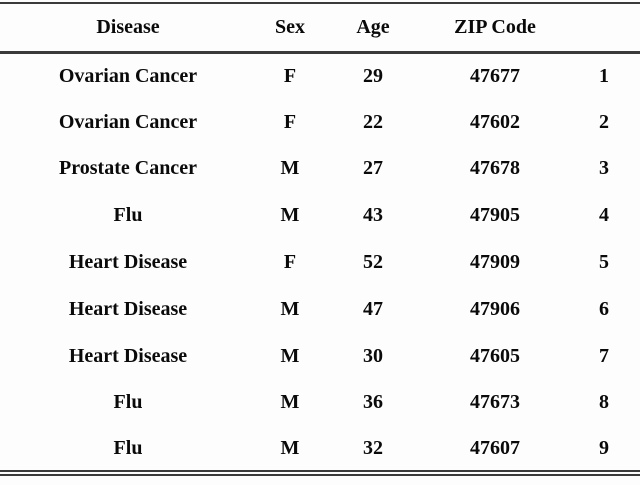 This screenshot has width=640, height=485. What do you see at coordinates (373, 355) in the screenshot?
I see `cell-age: 30` at bounding box center [373, 355].